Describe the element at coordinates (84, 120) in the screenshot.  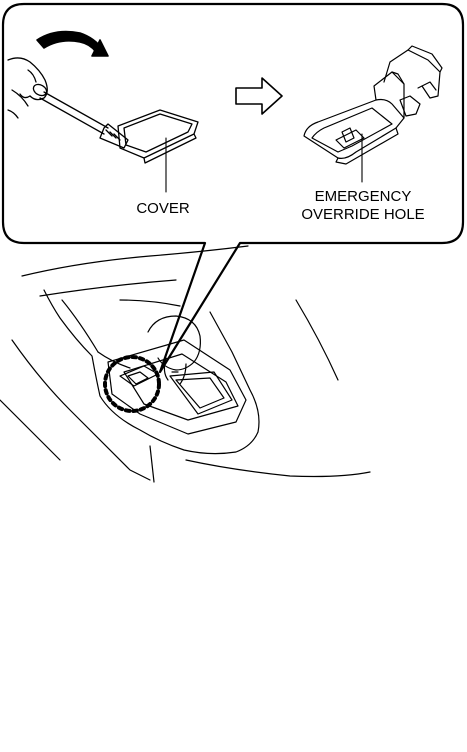
I see `screwdriver-icon` at that location.